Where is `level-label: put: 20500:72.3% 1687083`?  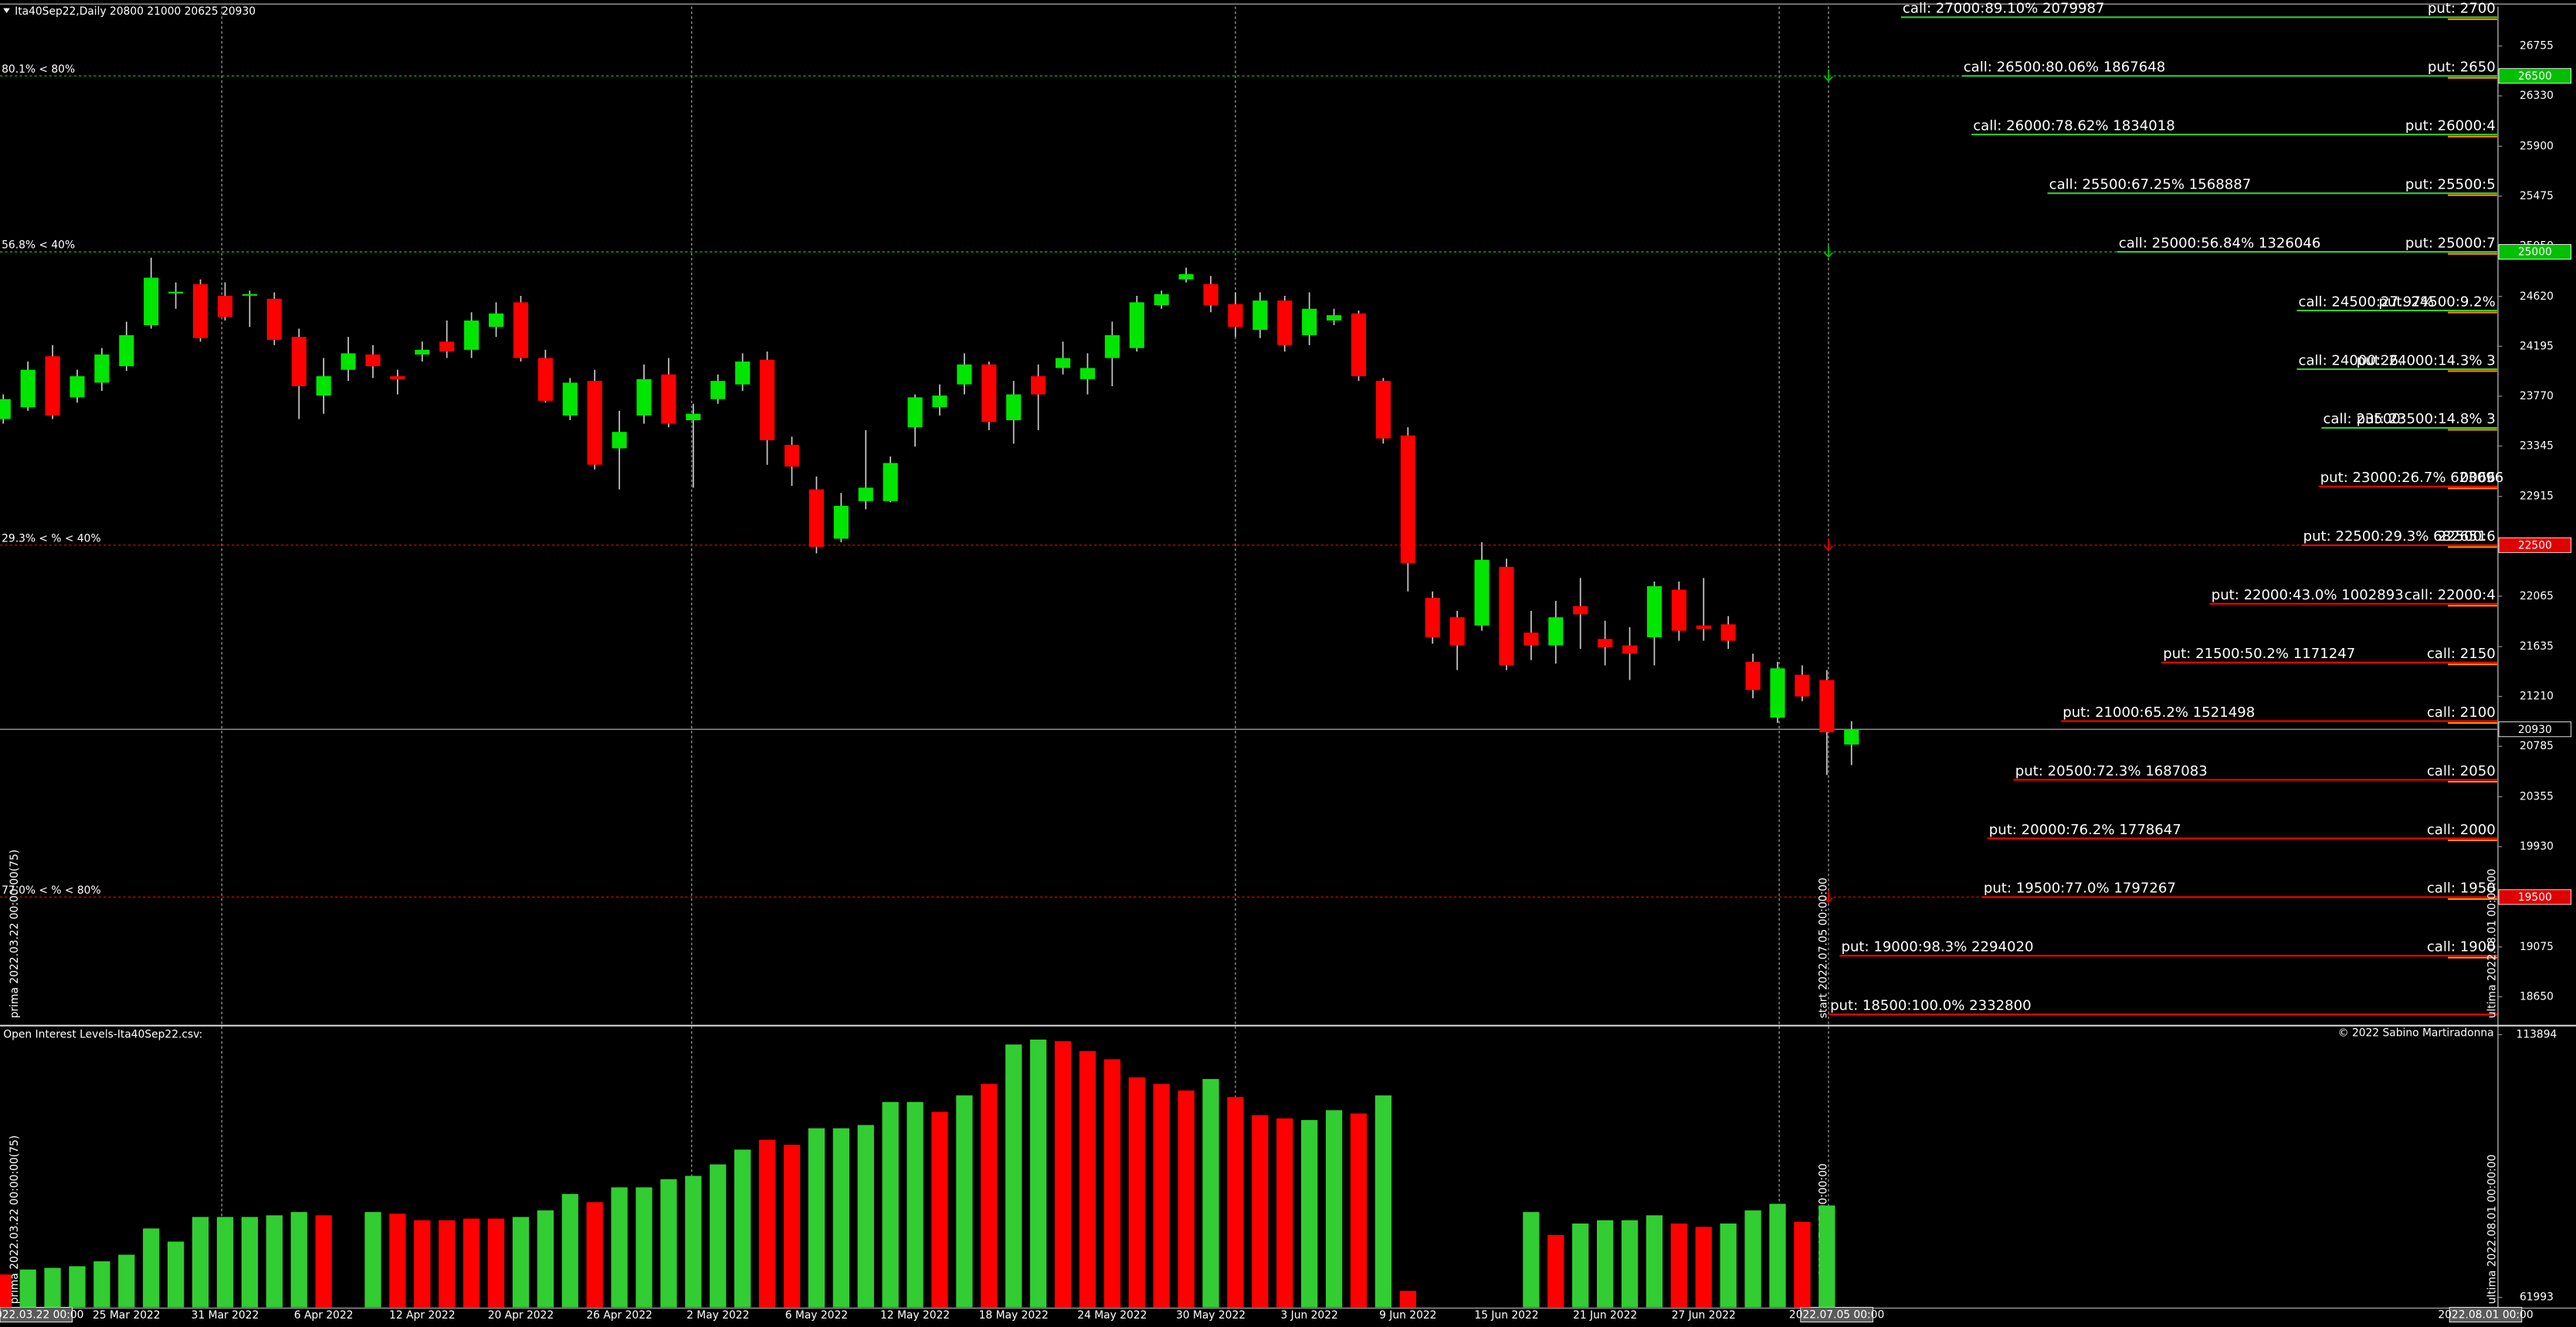 level-label: put: 20500:72.3% 1687083 is located at coordinates (2111, 771).